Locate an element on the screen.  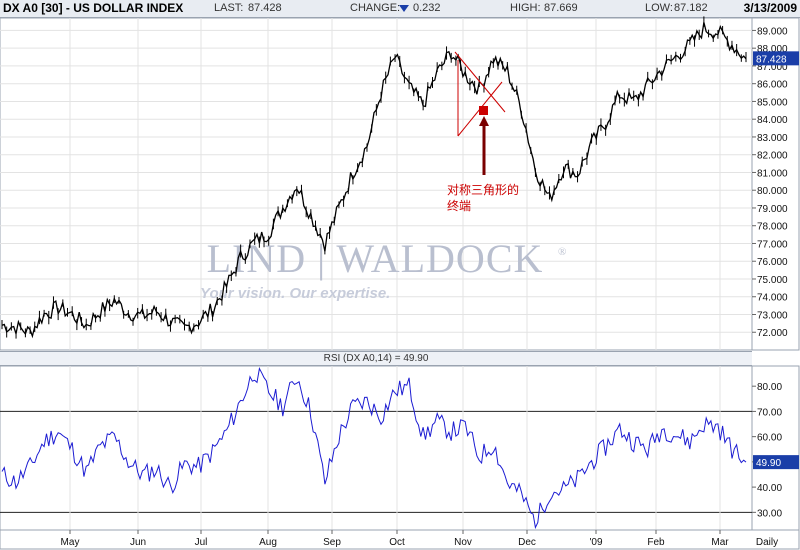
price-y-tick-label: 81.000 is located at coordinates (772, 173).